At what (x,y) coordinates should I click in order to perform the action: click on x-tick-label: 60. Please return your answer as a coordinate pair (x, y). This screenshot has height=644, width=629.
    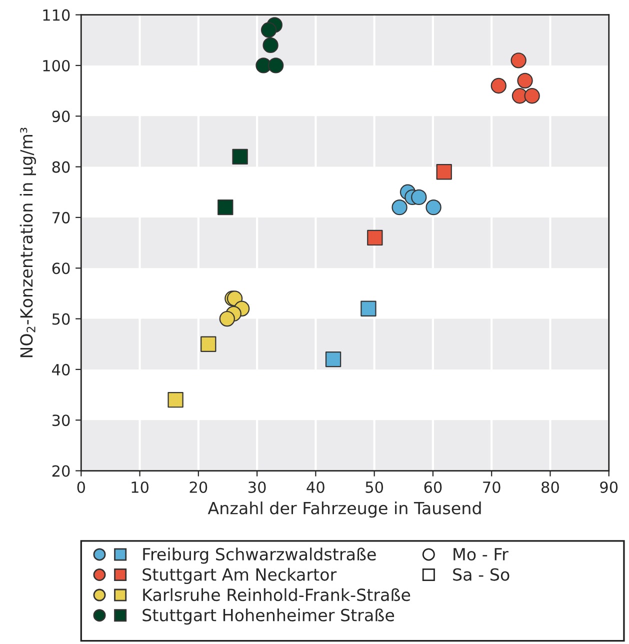
    Looking at the image, I should click on (433, 487).